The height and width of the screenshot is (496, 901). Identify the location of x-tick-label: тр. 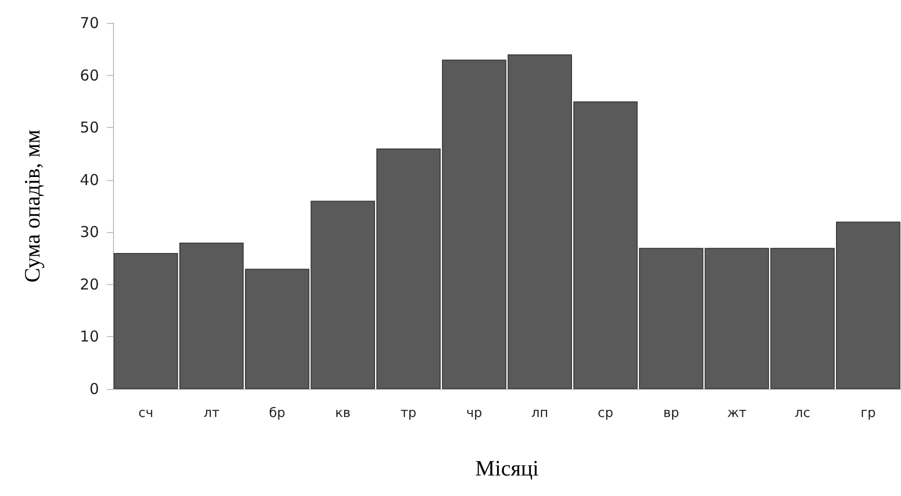
(408, 413).